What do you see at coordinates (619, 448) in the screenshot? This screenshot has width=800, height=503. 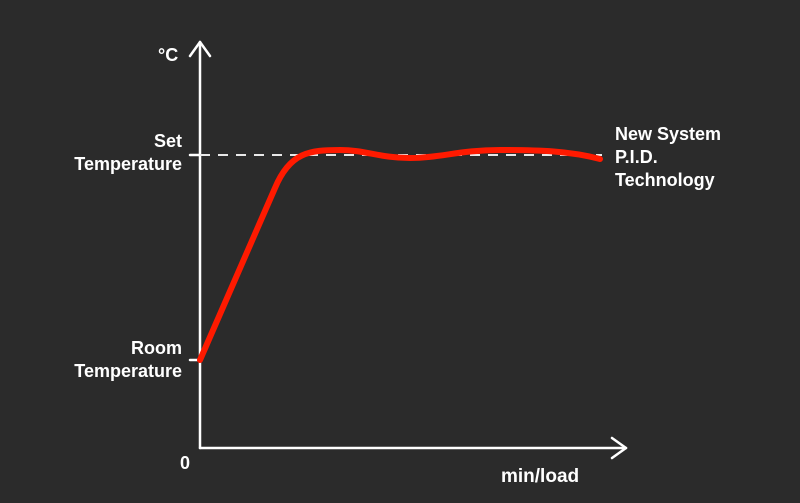 I see `x-axis-arrow` at bounding box center [619, 448].